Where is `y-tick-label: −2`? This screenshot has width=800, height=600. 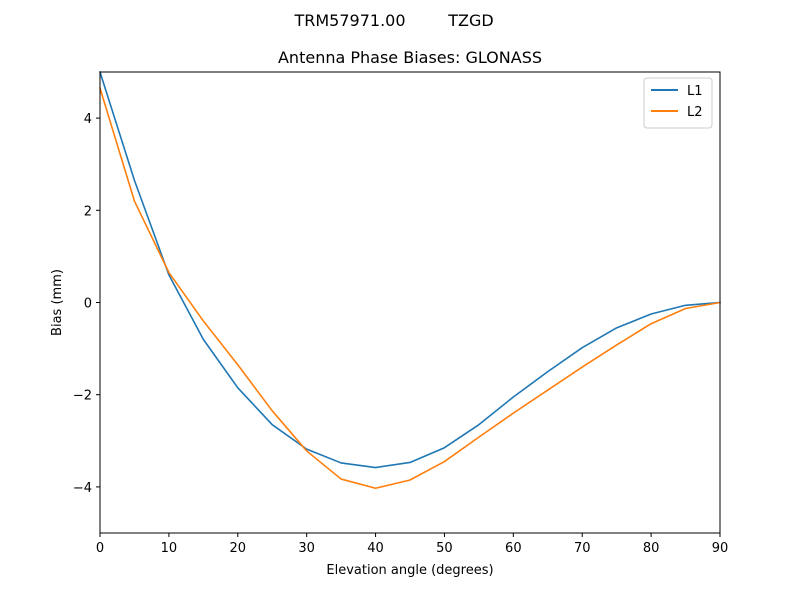 y-tick-label: −2 is located at coordinates (82, 396).